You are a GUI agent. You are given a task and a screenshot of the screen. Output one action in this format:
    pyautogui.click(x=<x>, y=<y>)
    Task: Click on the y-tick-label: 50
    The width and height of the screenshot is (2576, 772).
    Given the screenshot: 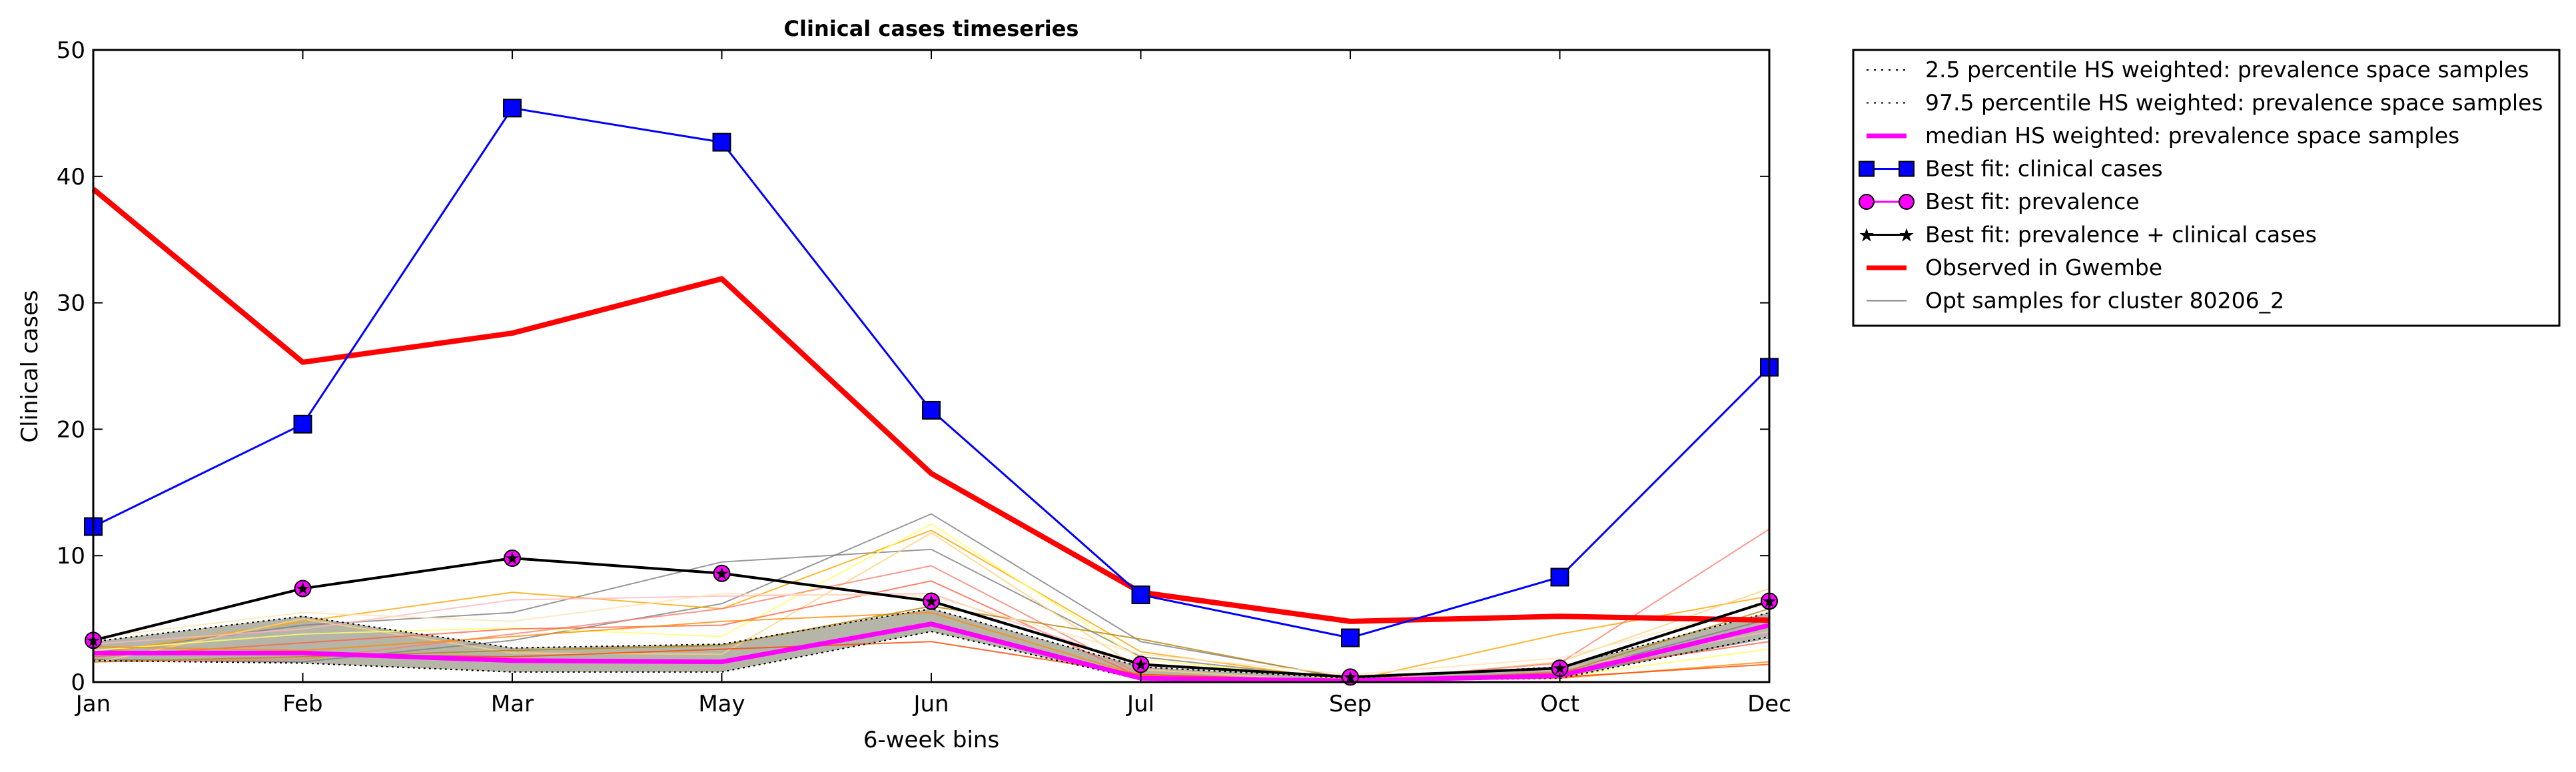 What is the action you would take?
    pyautogui.click(x=71, y=50)
    